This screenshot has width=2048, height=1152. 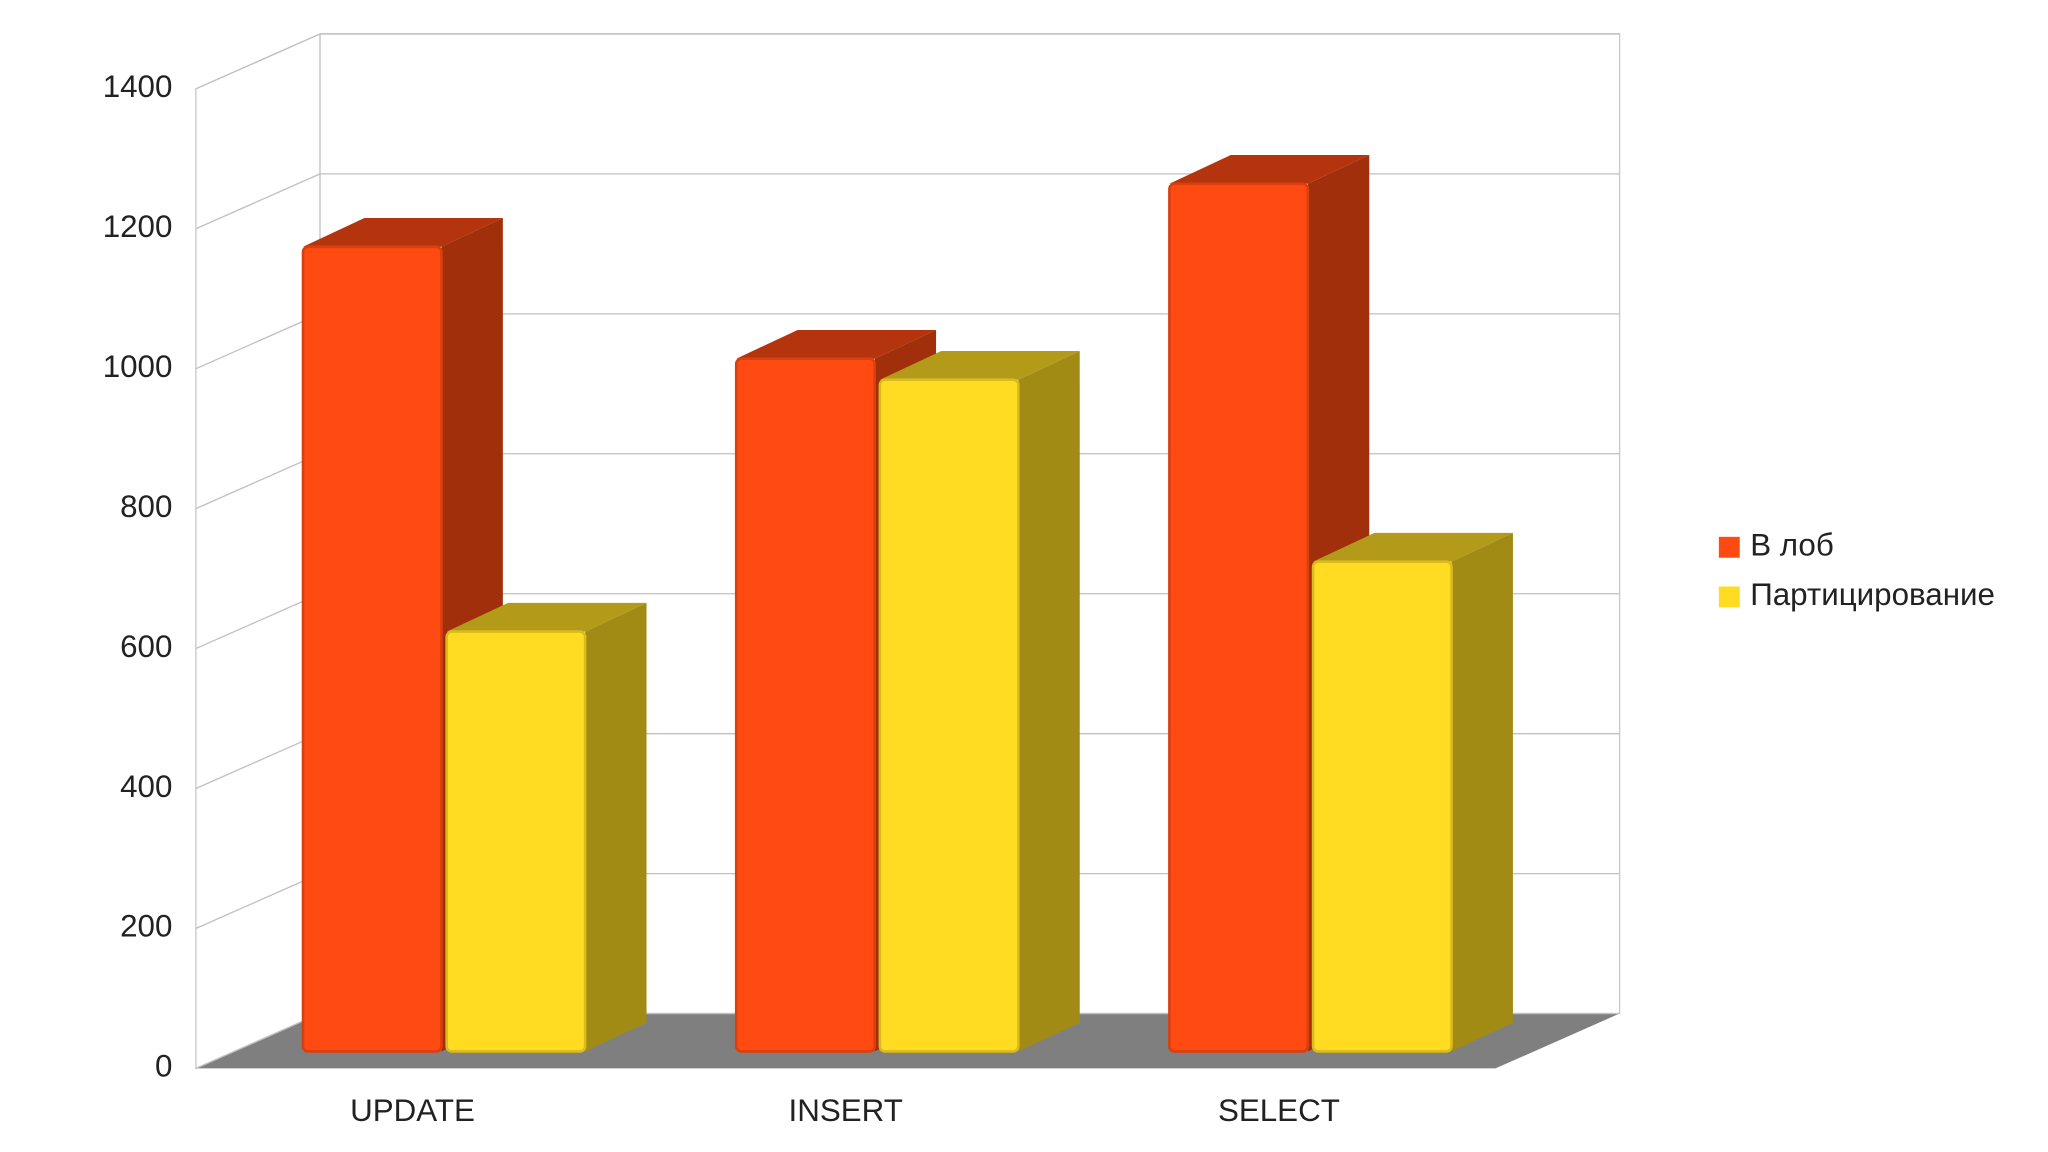 What do you see at coordinates (138, 86) in the screenshot?
I see `y-tick-label: 1400` at bounding box center [138, 86].